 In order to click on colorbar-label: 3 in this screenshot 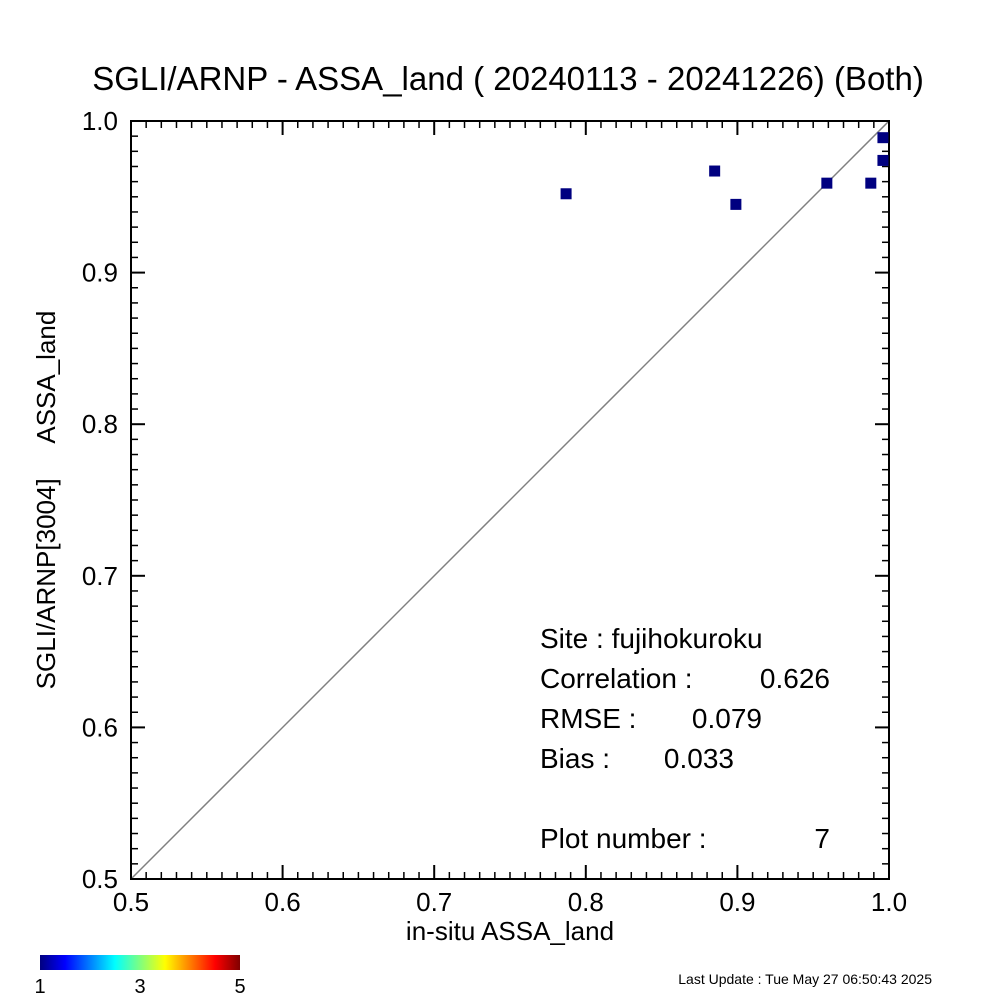, I will do `click(139, 987)`.